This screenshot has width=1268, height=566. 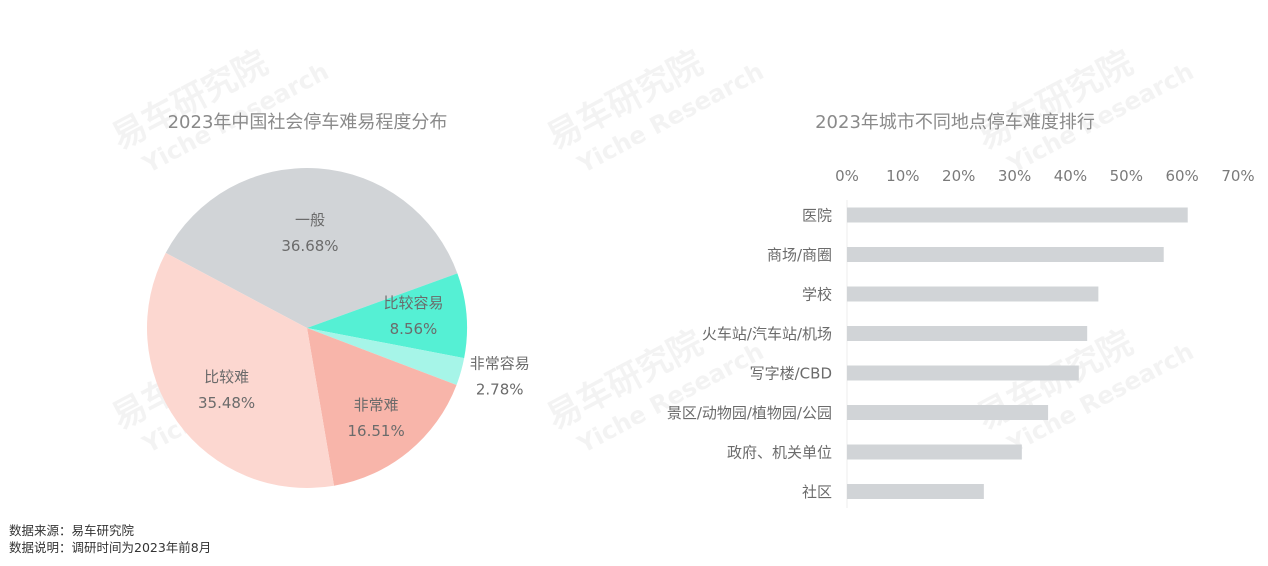 What do you see at coordinates (817, 216) in the screenshot?
I see `category-label: 医院` at bounding box center [817, 216].